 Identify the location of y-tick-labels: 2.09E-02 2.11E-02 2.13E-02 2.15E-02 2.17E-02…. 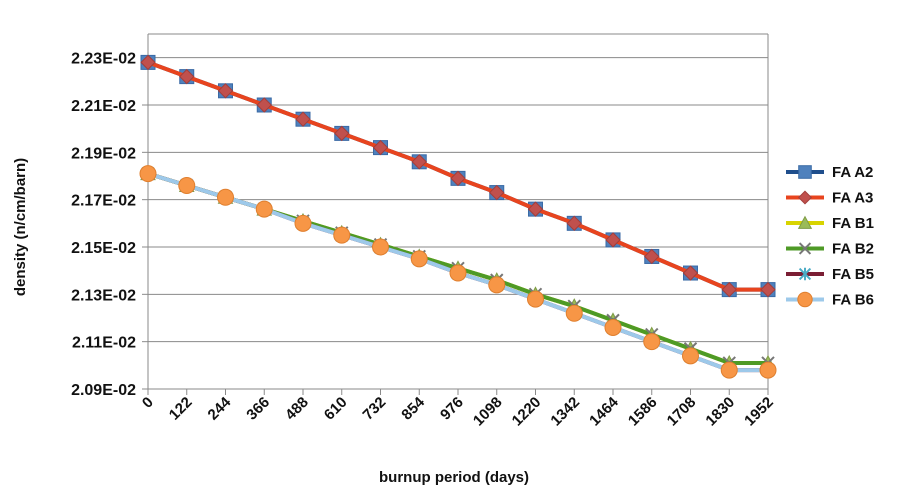
(103, 225).